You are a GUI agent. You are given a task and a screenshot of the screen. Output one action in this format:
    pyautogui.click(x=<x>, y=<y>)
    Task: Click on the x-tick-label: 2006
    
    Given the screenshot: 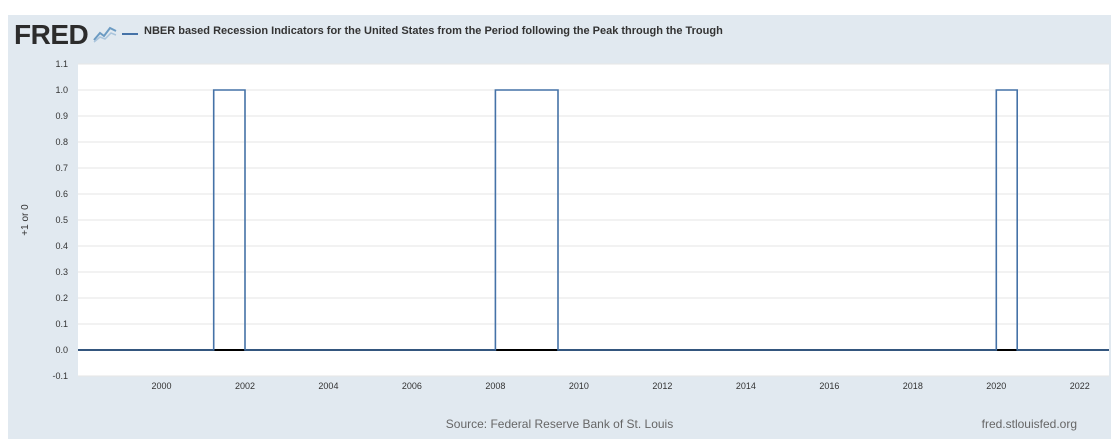 What is the action you would take?
    pyautogui.click(x=412, y=386)
    